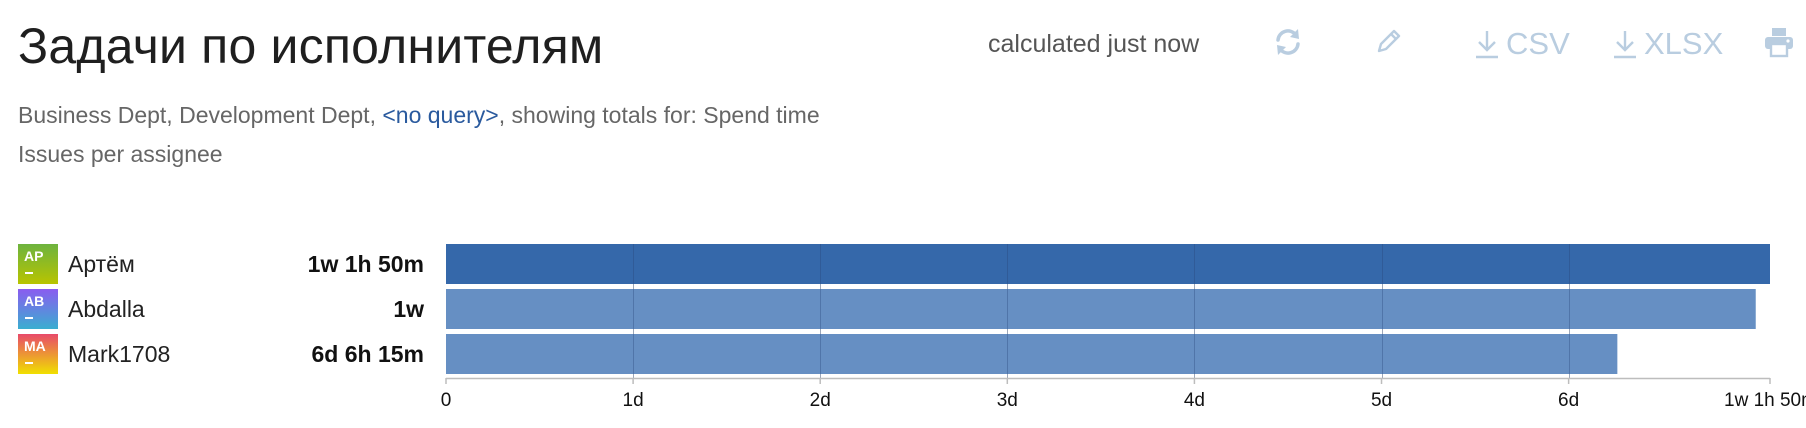 The width and height of the screenshot is (1806, 428). What do you see at coordinates (35, 346) in the screenshot?
I see `avatar-initials: MA` at bounding box center [35, 346].